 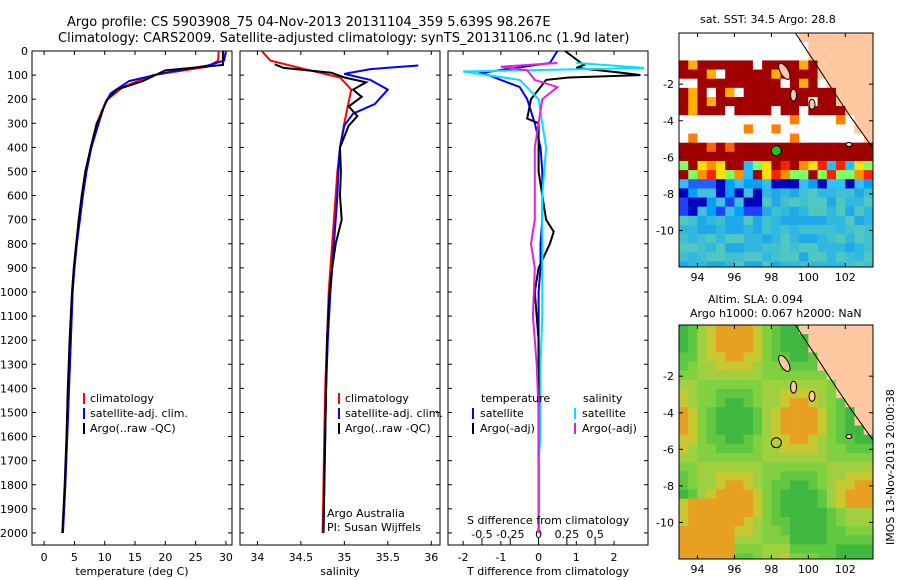 I want to click on x-tick-label: 34, so click(x=257, y=557).